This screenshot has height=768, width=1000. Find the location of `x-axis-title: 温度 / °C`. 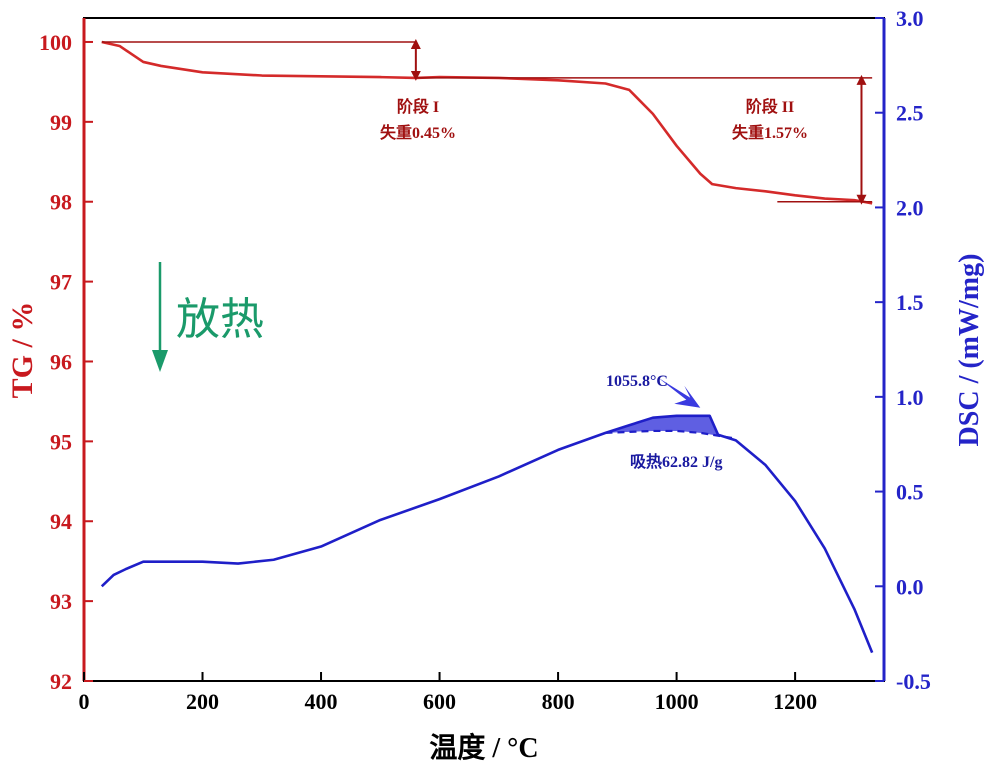

x-axis-title: 温度 / °C is located at coordinates (483, 748).